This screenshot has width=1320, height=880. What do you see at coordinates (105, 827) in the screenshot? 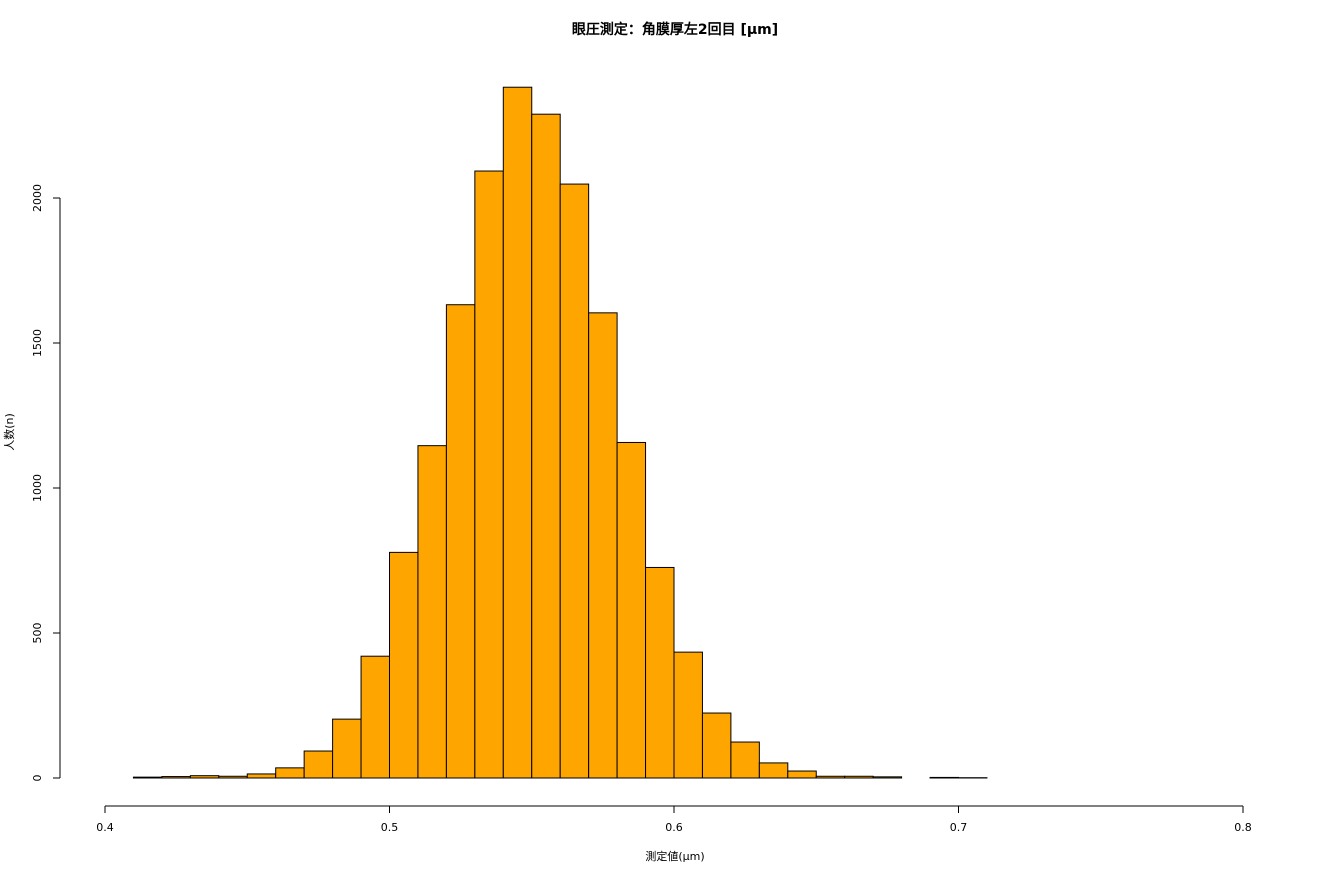
I see `x-tick-label: 0.4` at bounding box center [105, 827].